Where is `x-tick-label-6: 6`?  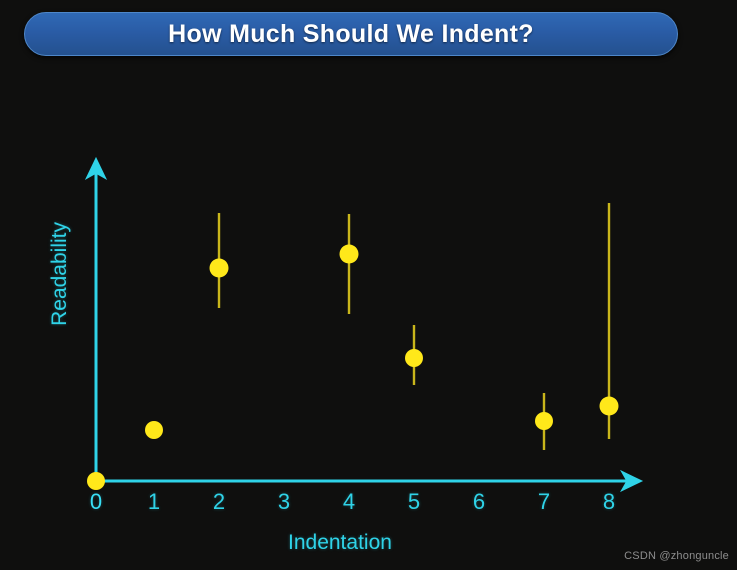 x-tick-label-6: 6 is located at coordinates (479, 501).